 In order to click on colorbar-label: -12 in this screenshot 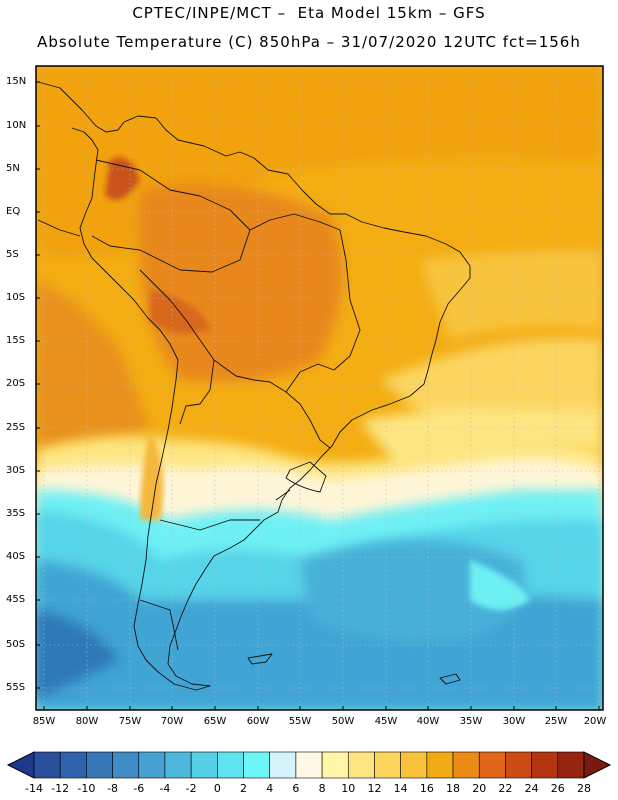, I will do `click(60, 788)`.